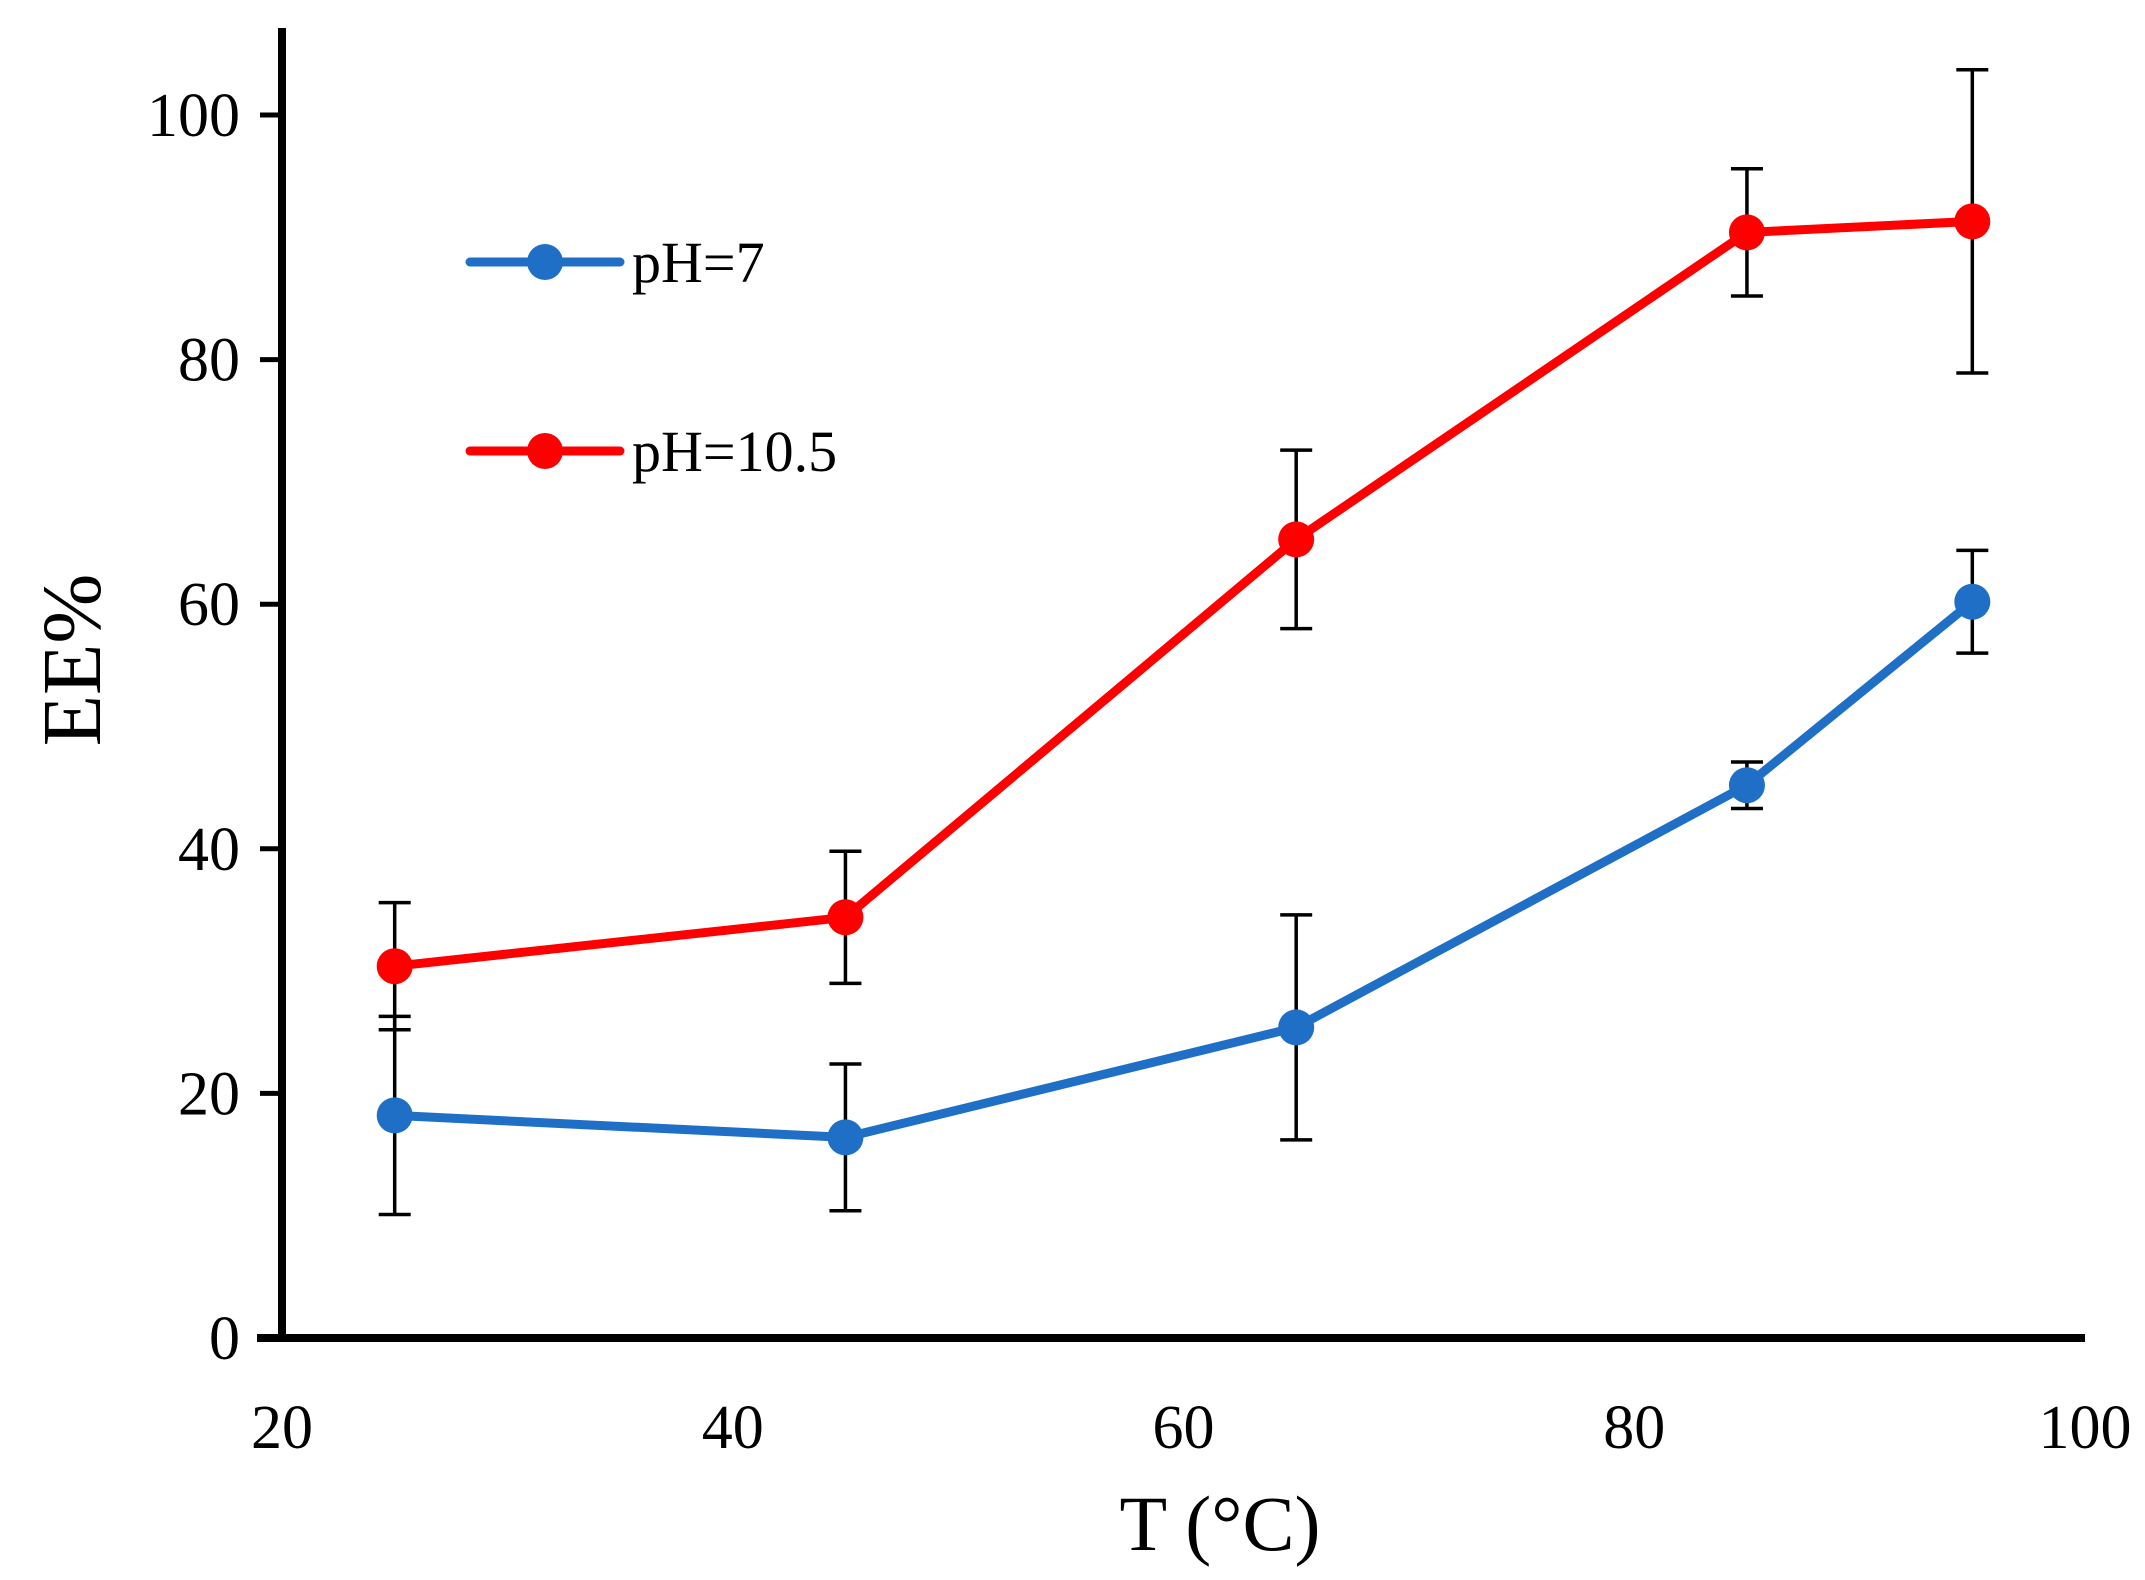 The height and width of the screenshot is (1580, 2145). I want to click on y-tick-label: 80, so click(209, 361).